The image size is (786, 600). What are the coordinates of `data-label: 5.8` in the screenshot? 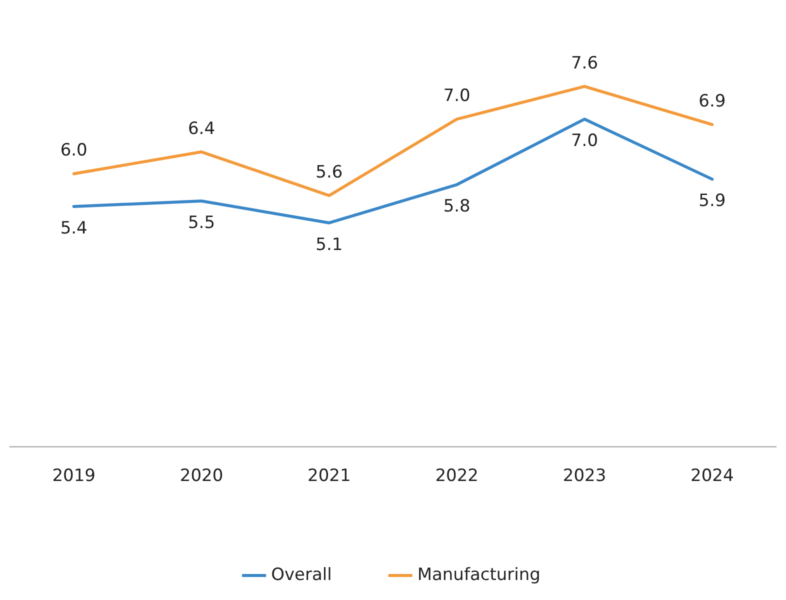 It's located at (456, 206).